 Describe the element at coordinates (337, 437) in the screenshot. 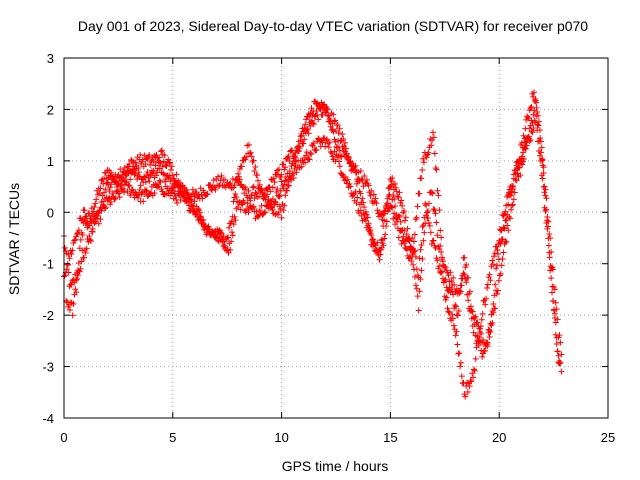

I see `x-tick-labels: 0 5 10 15 20 25` at that location.